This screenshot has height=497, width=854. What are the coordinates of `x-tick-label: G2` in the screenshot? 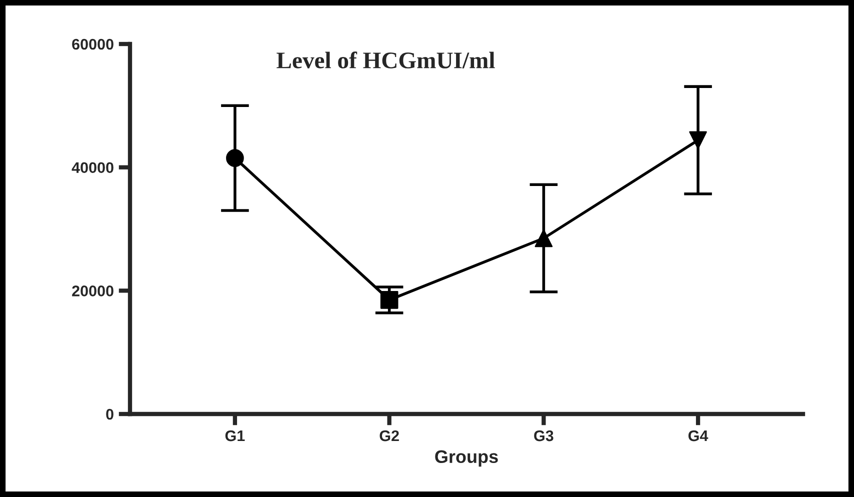 It's located at (389, 436).